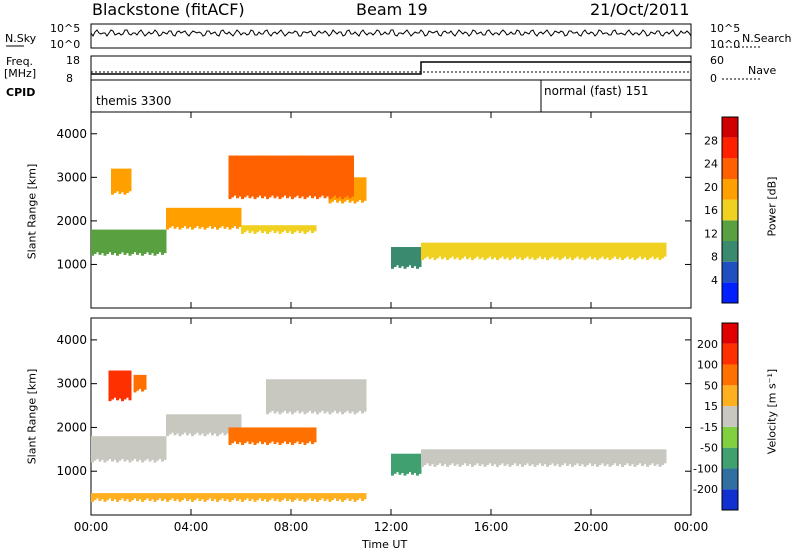 This screenshot has width=800, height=554. I want to click on xtick-label: 08:00, so click(291, 527).